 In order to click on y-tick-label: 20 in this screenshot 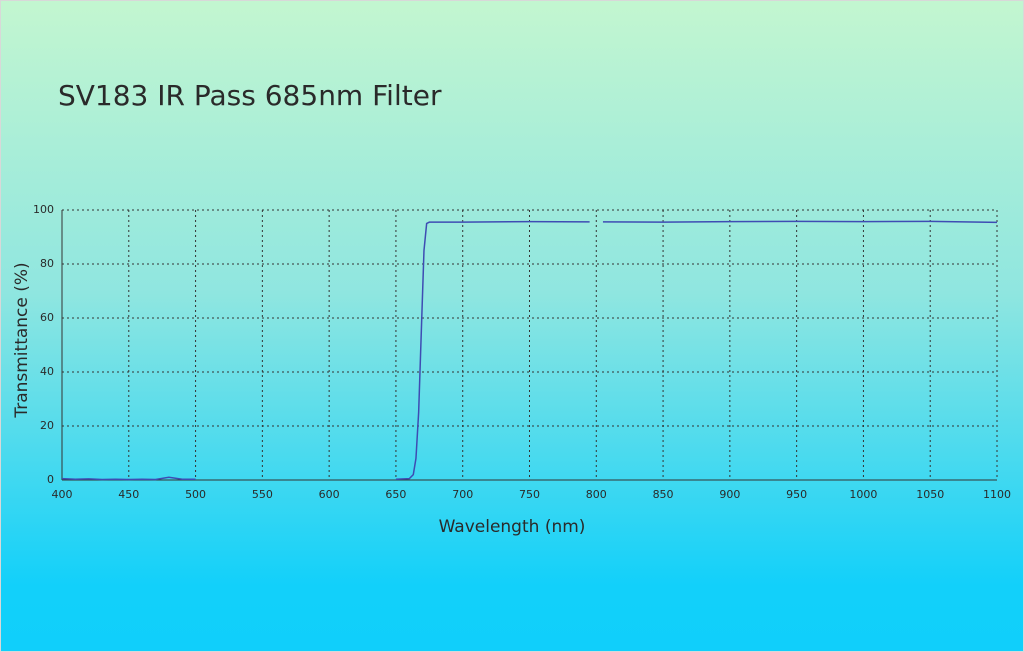, I will do `click(47, 425)`.